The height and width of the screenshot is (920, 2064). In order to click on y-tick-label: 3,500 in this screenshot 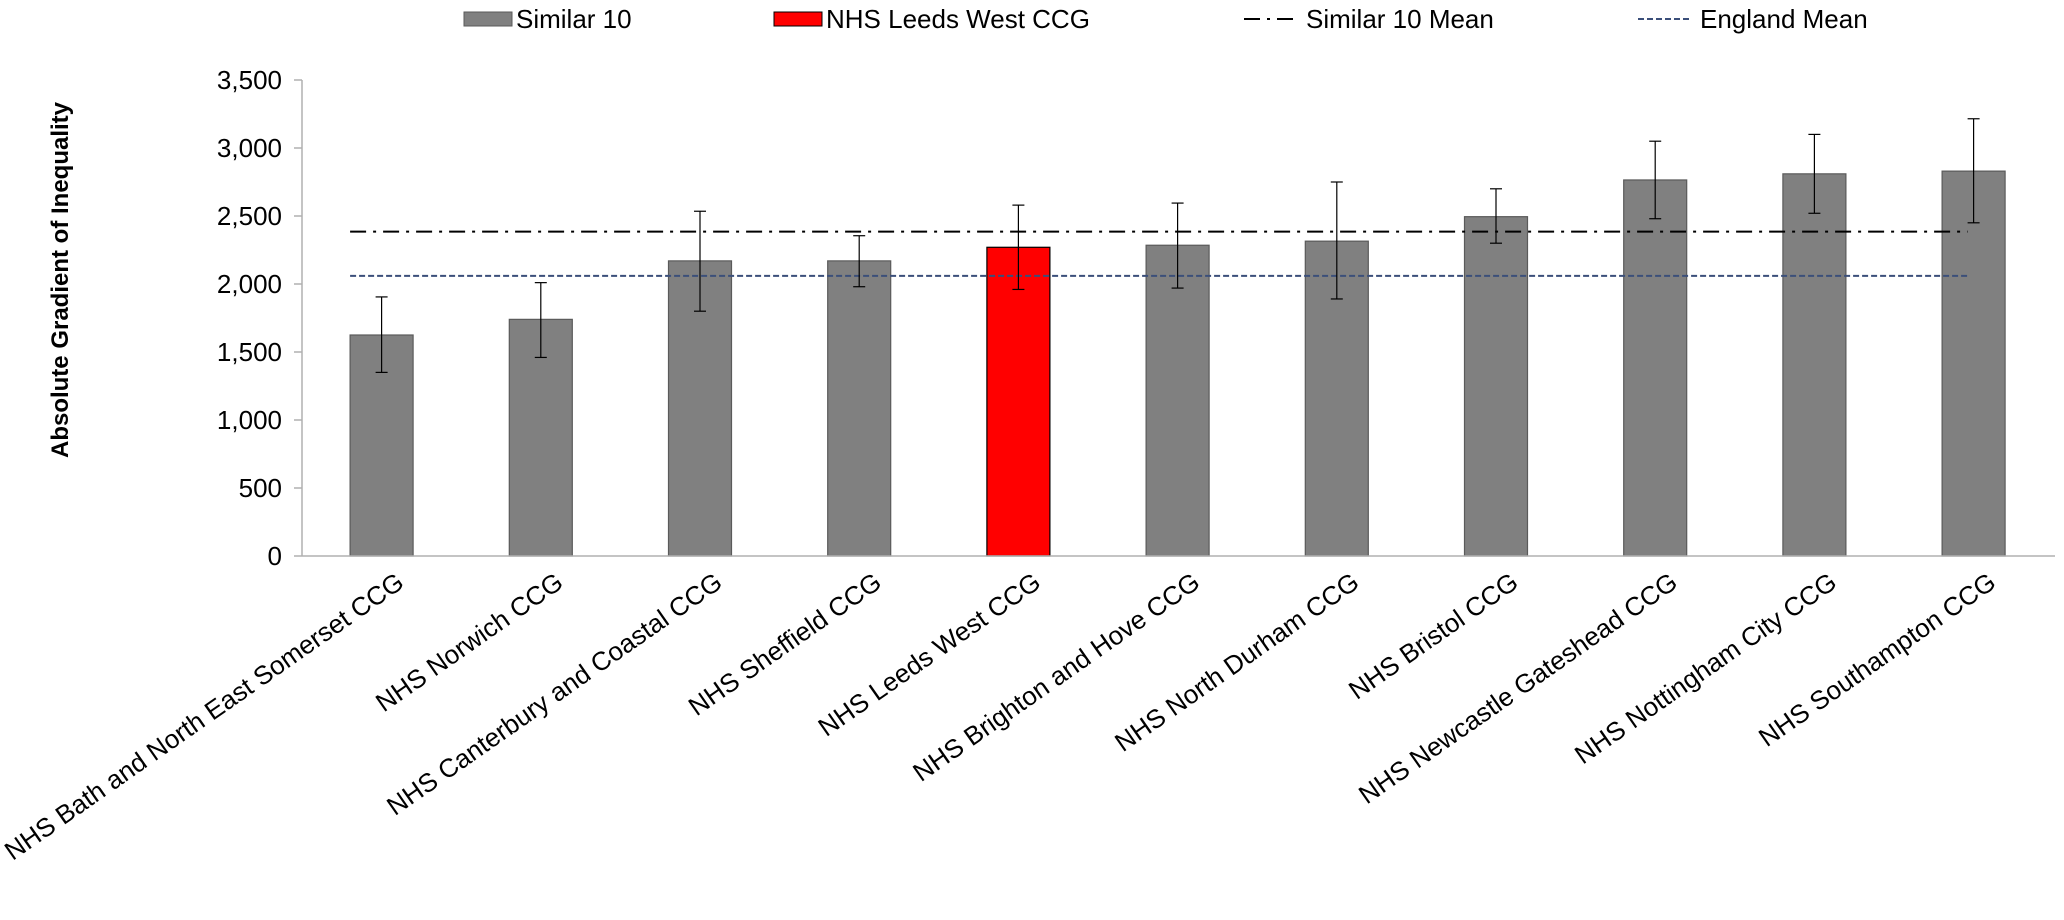, I will do `click(249, 80)`.